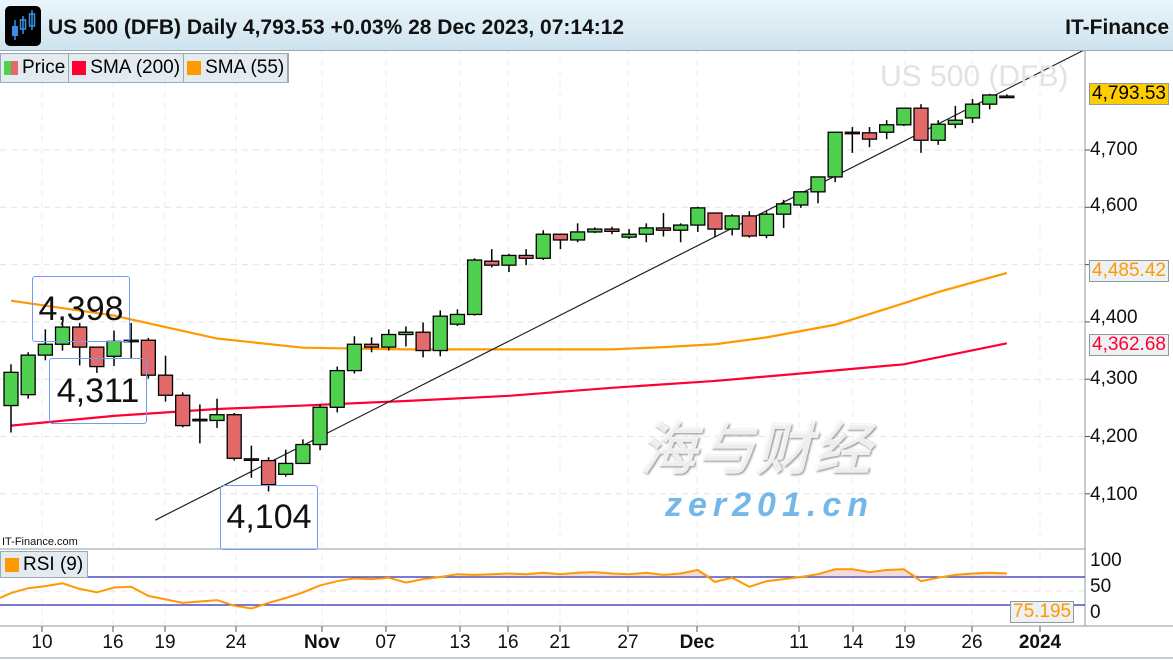  Describe the element at coordinates (53, 564) in the screenshot. I see `rsi-label: RSI (9)` at that location.